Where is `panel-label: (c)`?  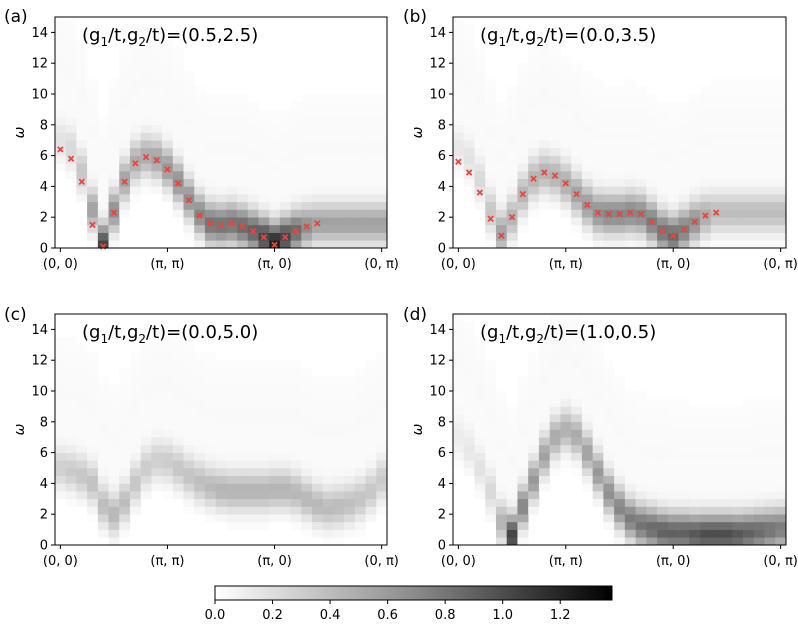
panel-label: (c) is located at coordinates (15, 315).